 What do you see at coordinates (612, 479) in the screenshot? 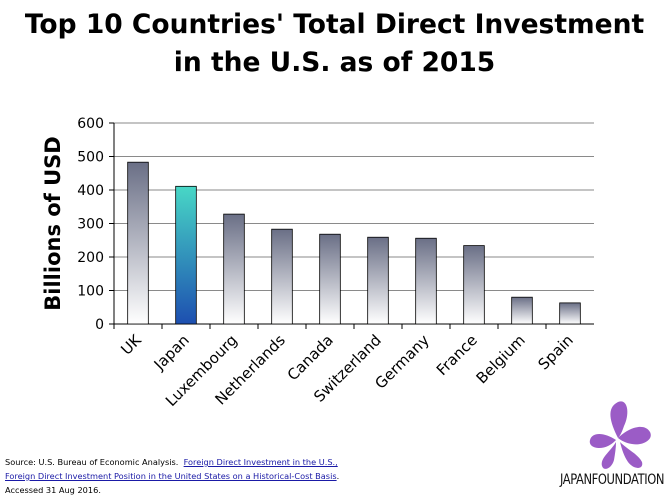
I see `logo-text: JAPANFOUNDATION` at bounding box center [612, 479].